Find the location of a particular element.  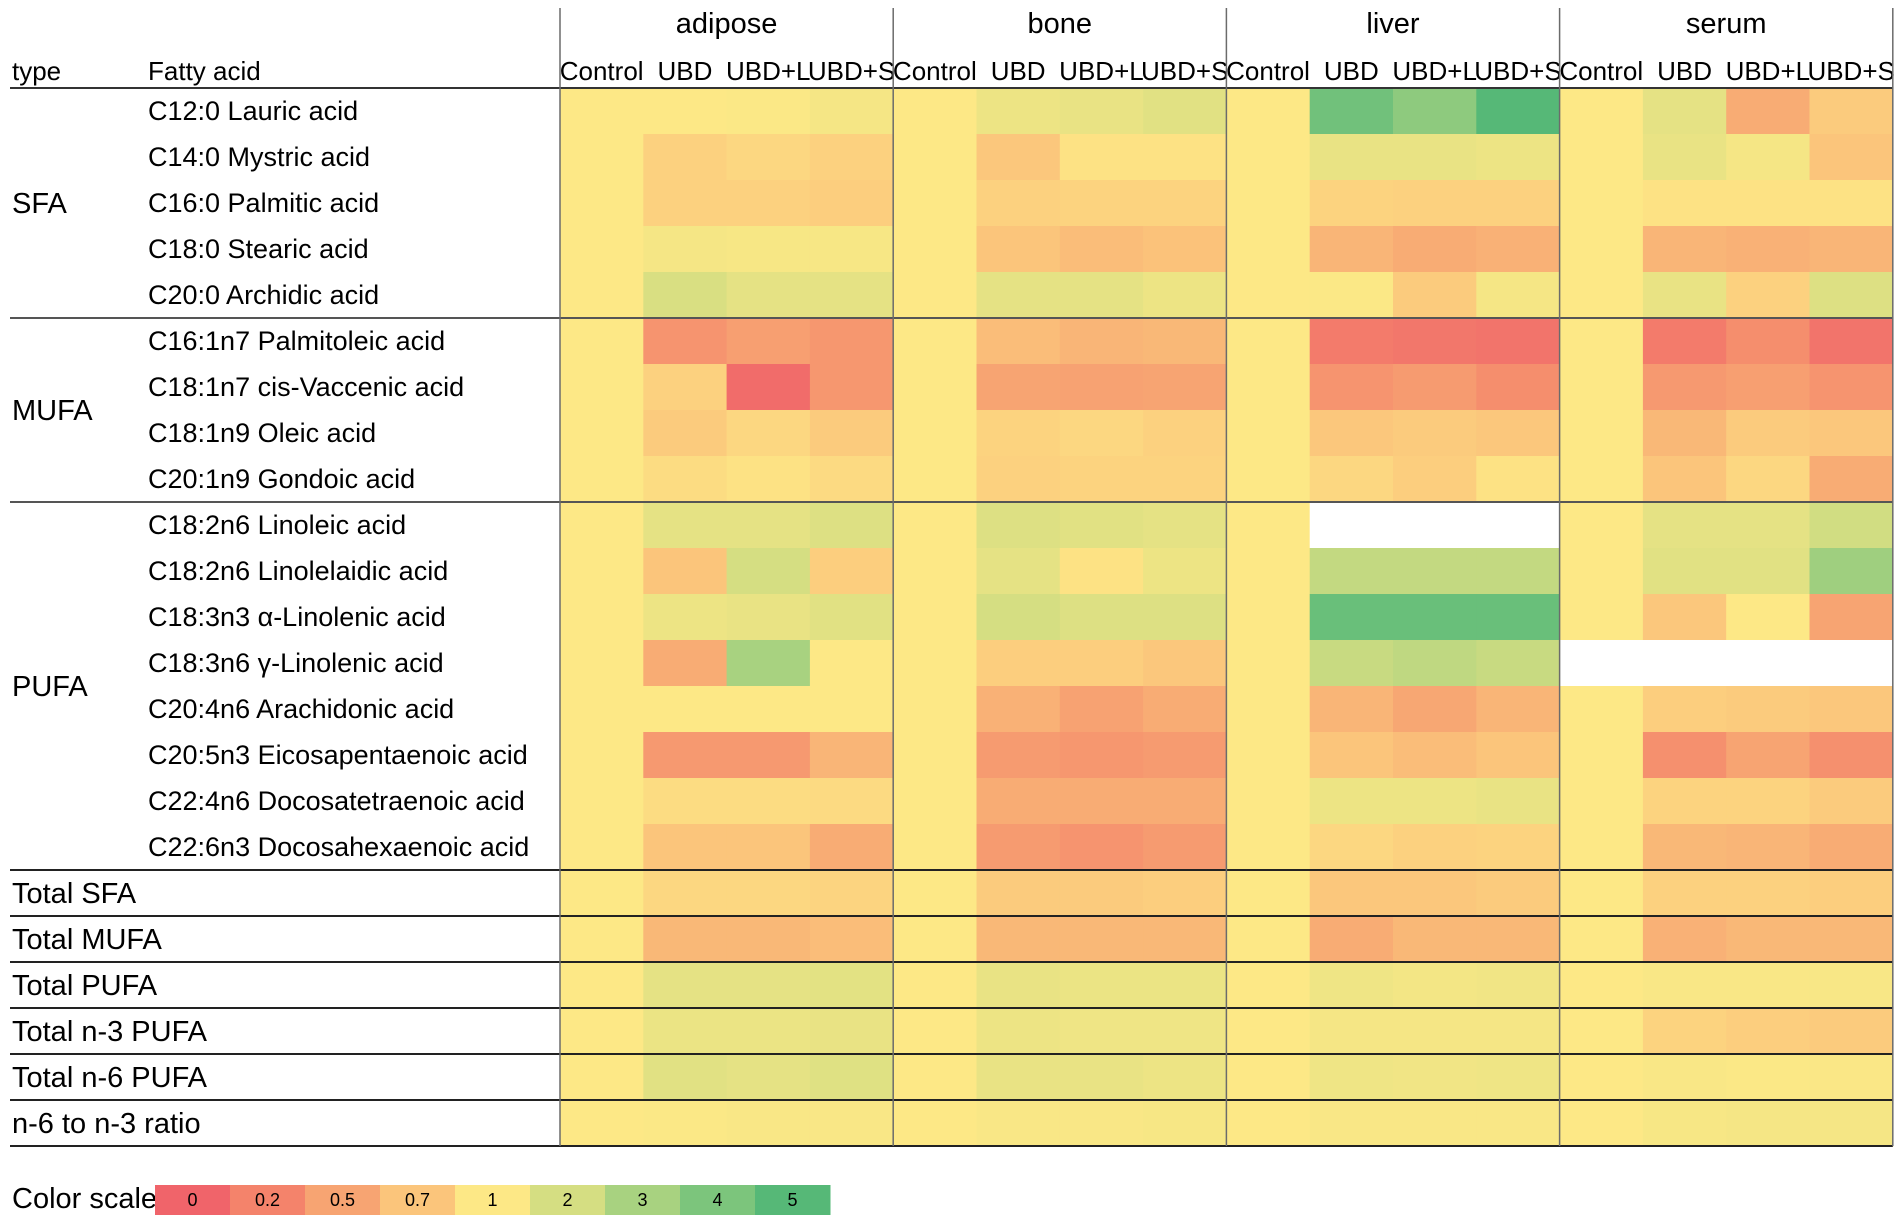

heatmap-cell-c18-1n7-cis-vaccenic-acid-adipose-ubd is located at coordinates (685, 387).